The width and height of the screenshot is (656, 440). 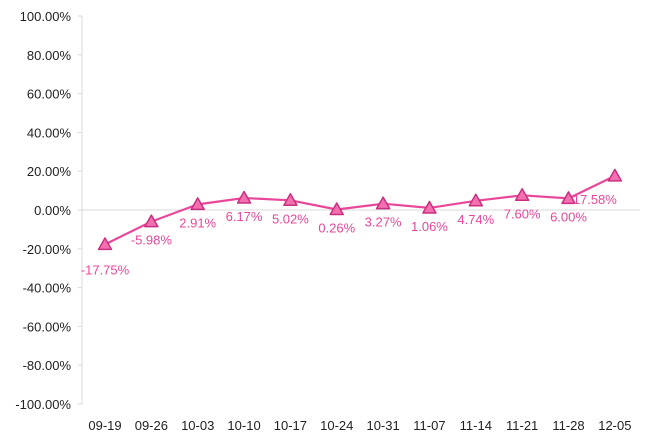 What do you see at coordinates (383, 222) in the screenshot?
I see `data-label: 3.27%` at bounding box center [383, 222].